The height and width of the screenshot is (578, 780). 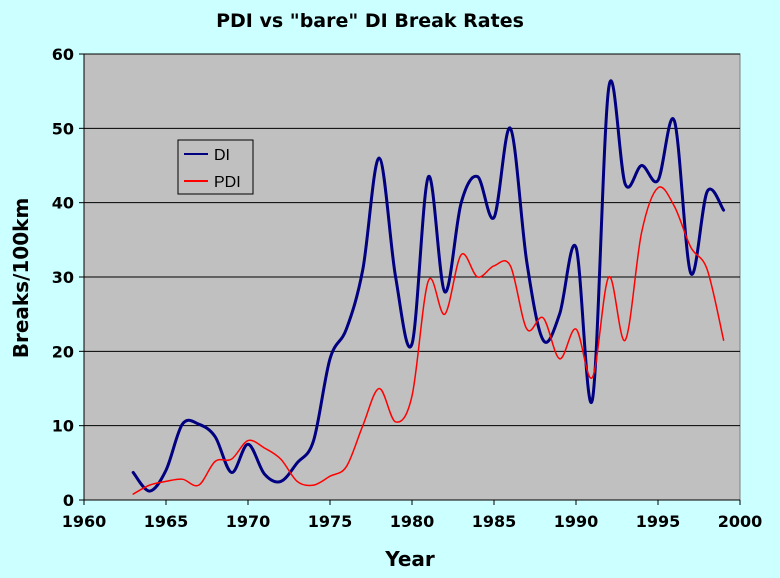 I want to click on chart-title: PDI vs "bare" DI Break Rates, so click(x=370, y=21).